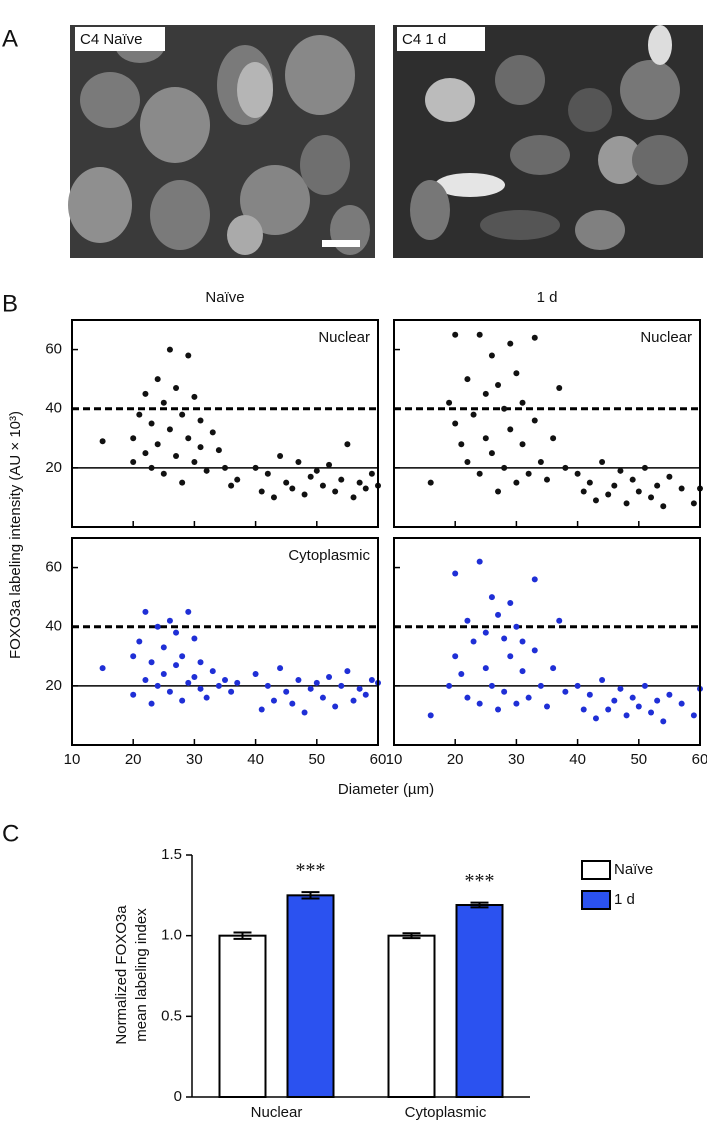 The height and width of the screenshot is (1131, 707). What do you see at coordinates (133, 759) in the screenshot?
I see `x-tick-label: 20` at bounding box center [133, 759].